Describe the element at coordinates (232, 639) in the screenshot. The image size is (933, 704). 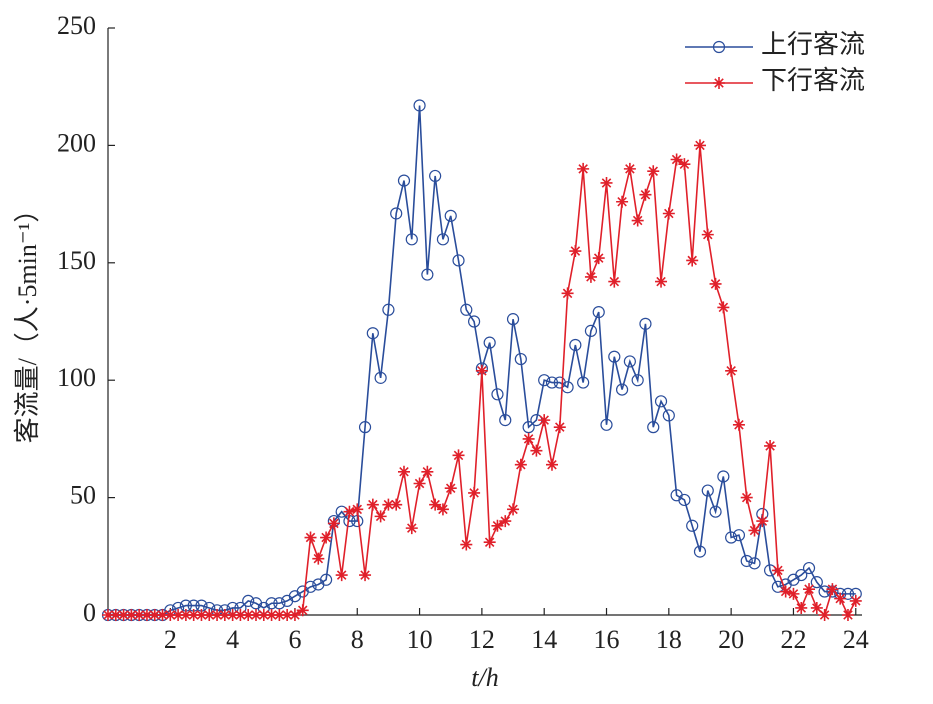
I see `x-tick-label: 4` at that location.